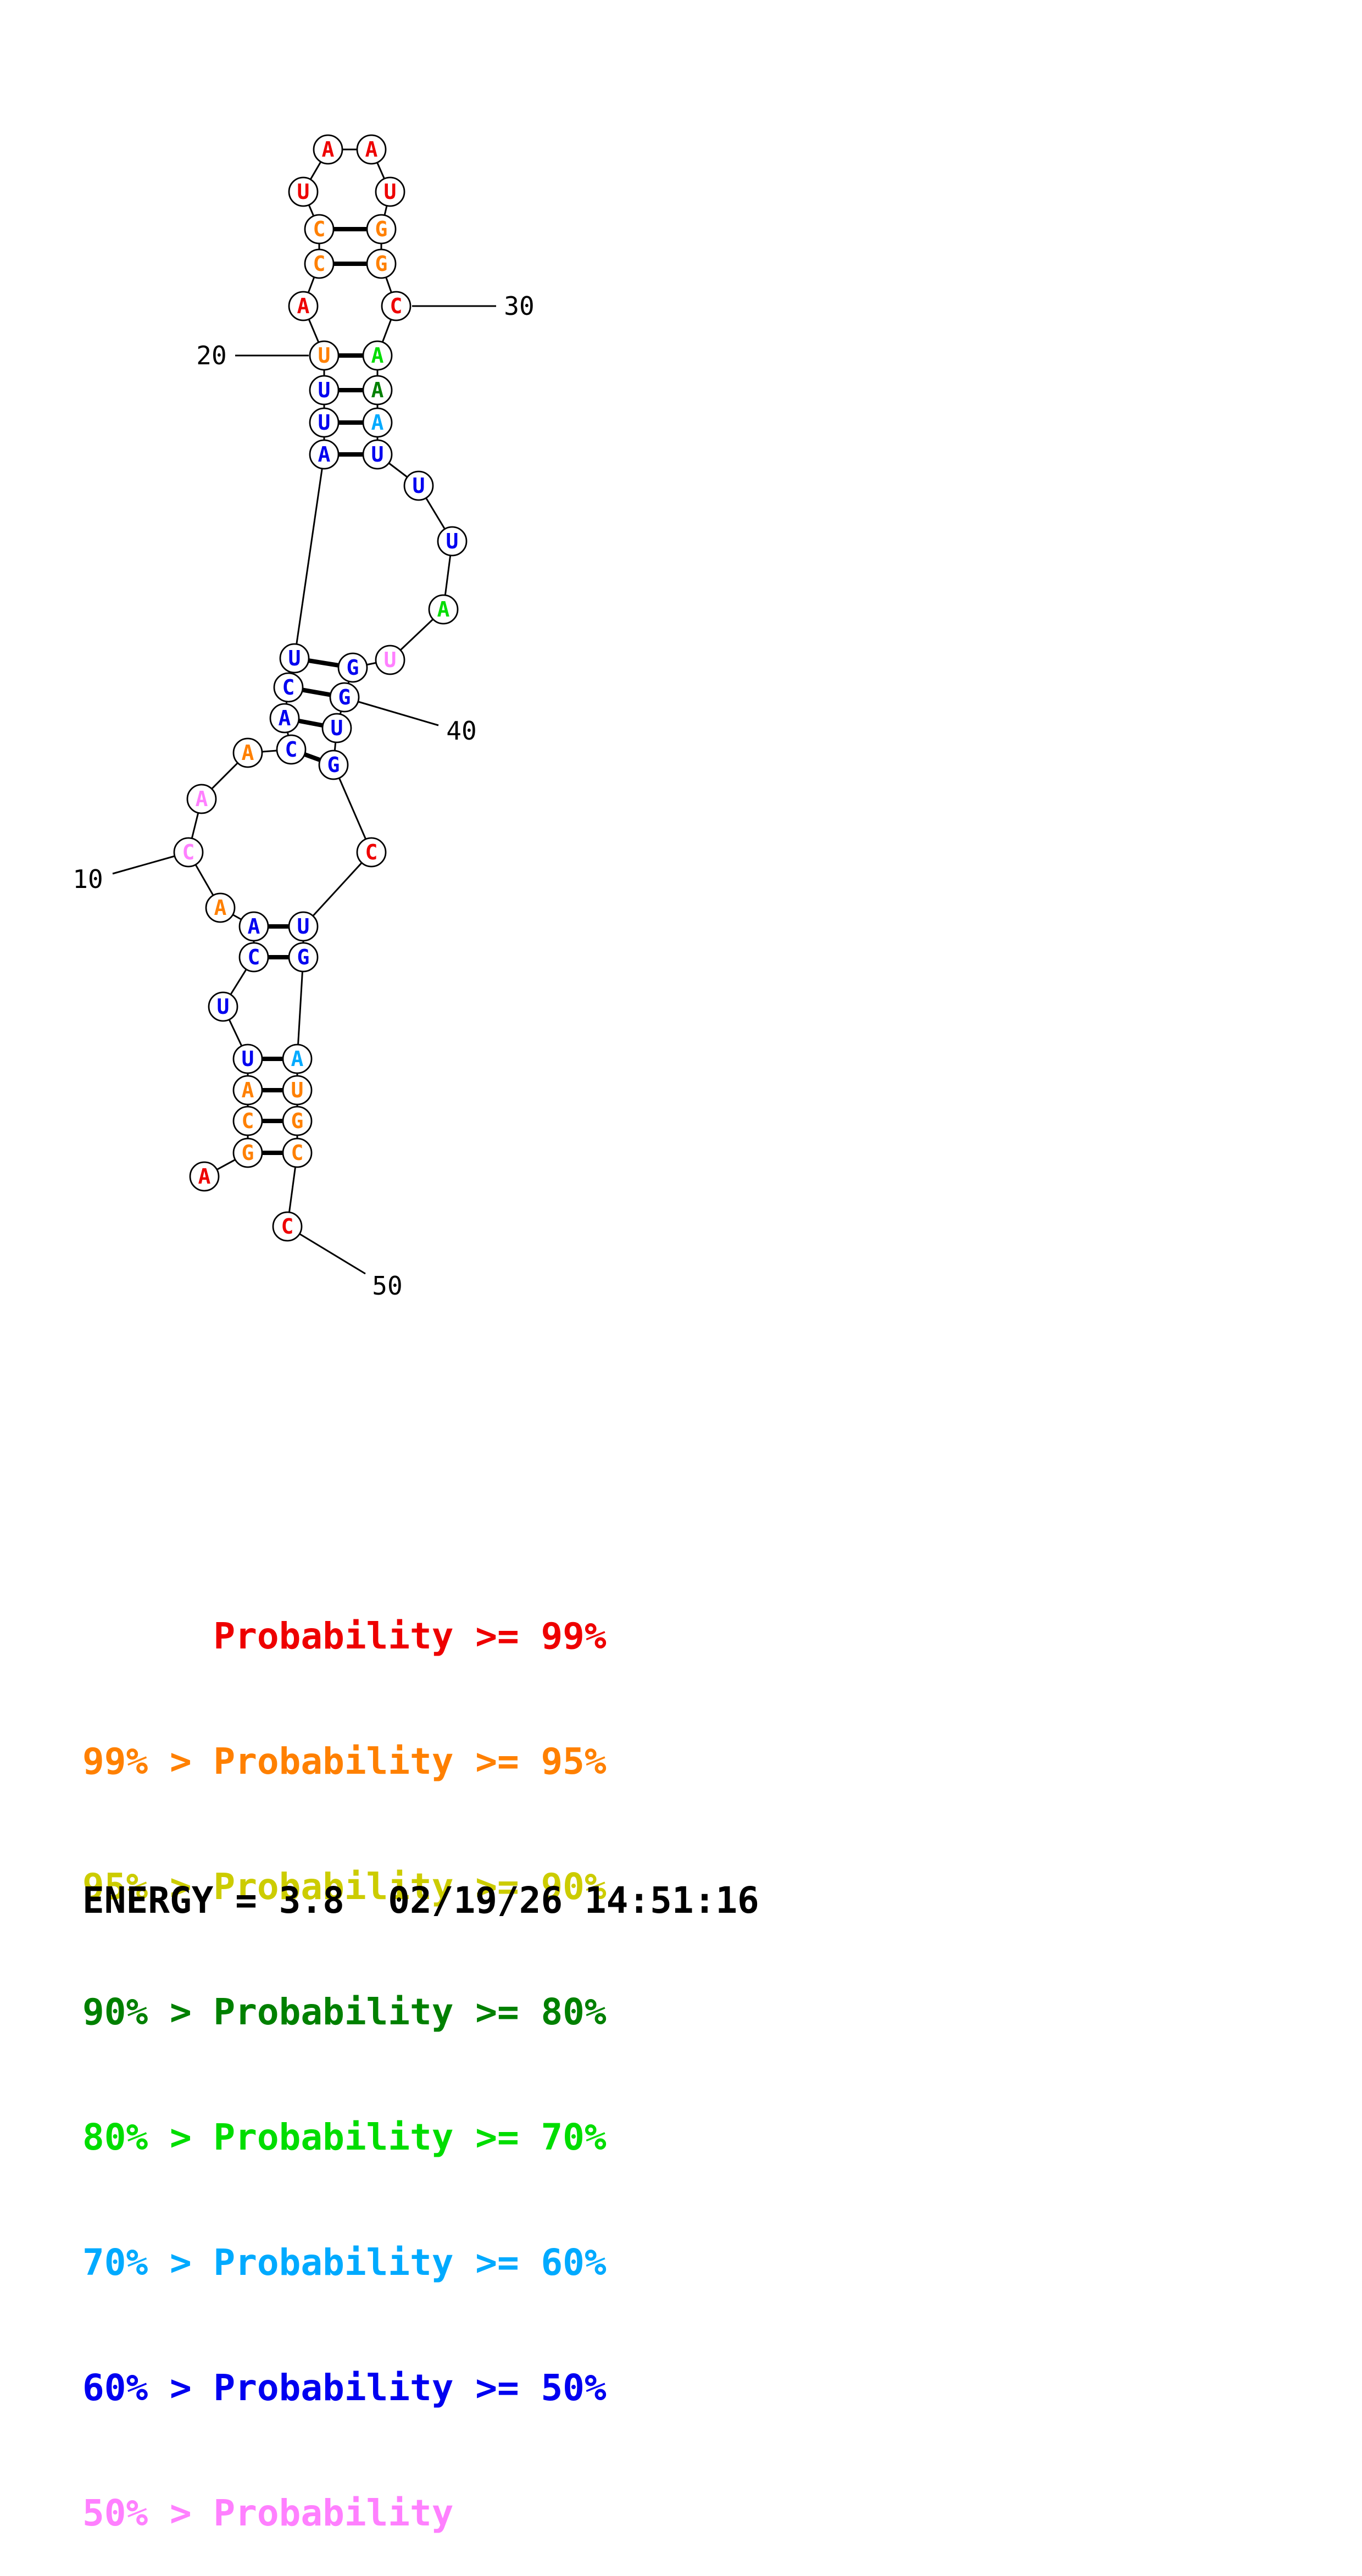 This screenshot has width=1362, height=2576. What do you see at coordinates (202, 799) in the screenshot?
I see `nucleotide-letter-11: A` at bounding box center [202, 799].